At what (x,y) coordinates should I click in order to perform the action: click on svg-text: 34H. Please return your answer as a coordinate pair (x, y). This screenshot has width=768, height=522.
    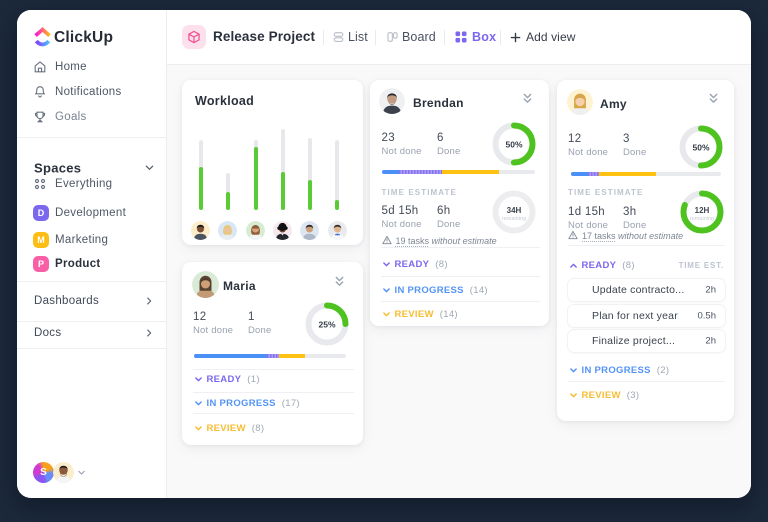
    Looking at the image, I should click on (514, 210).